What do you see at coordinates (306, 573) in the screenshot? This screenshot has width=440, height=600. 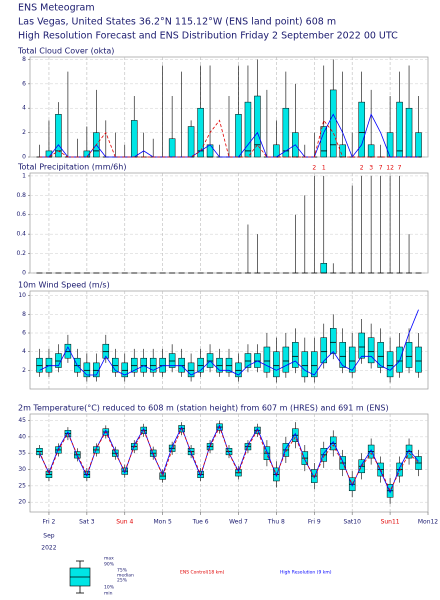 I see `legend-entry: High Resolution (9 km)` at bounding box center [306, 573].